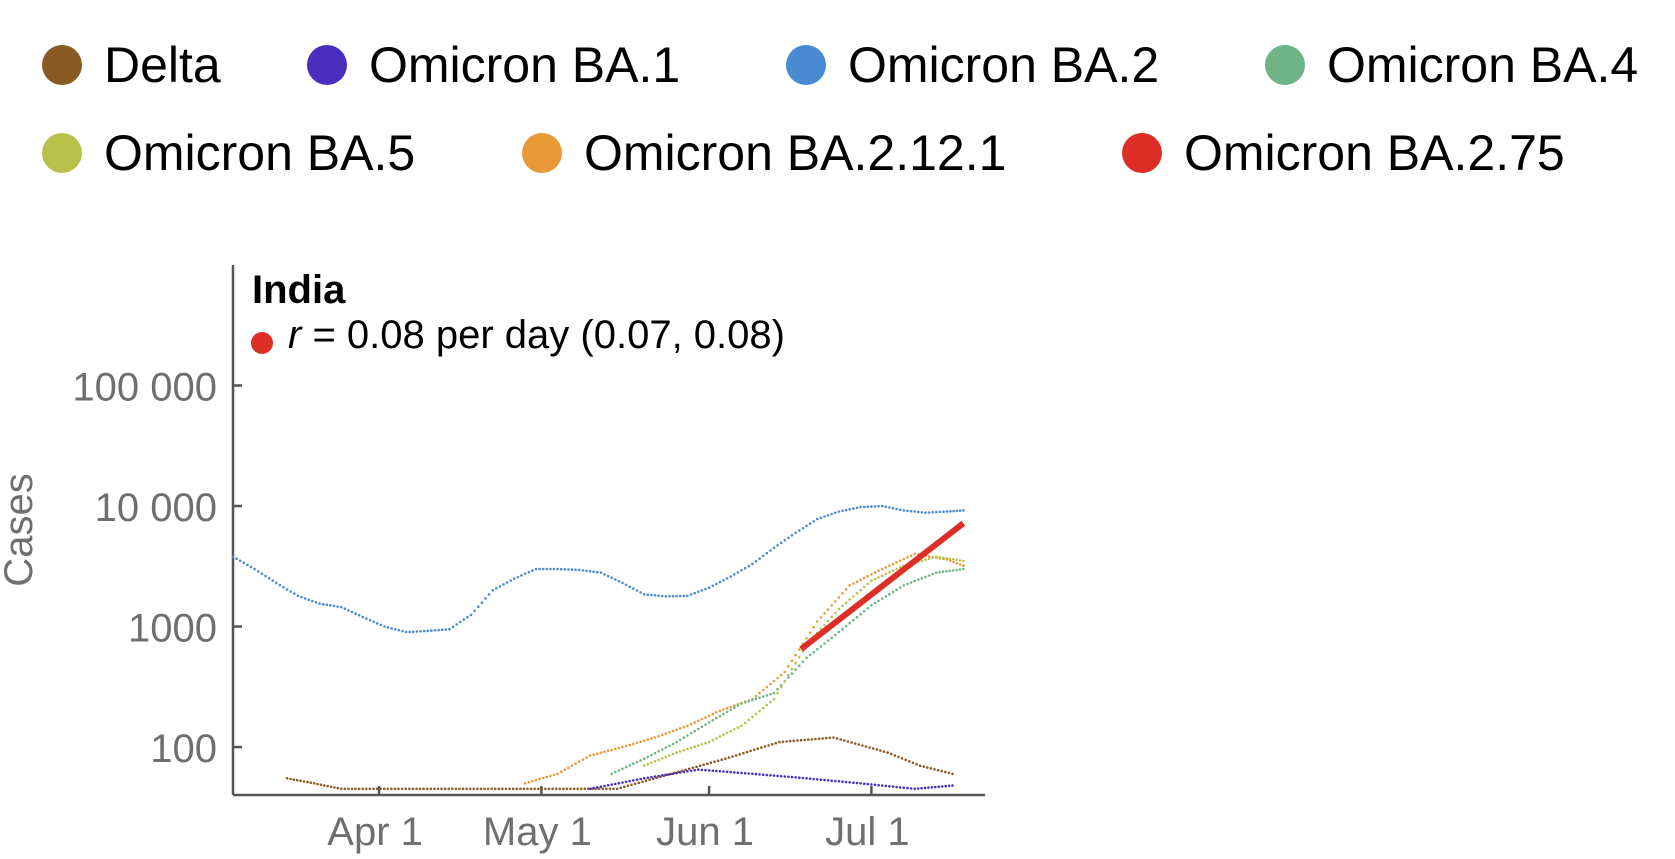  What do you see at coordinates (260, 153) in the screenshot?
I see `legend-label: Omicron BA.5` at bounding box center [260, 153].